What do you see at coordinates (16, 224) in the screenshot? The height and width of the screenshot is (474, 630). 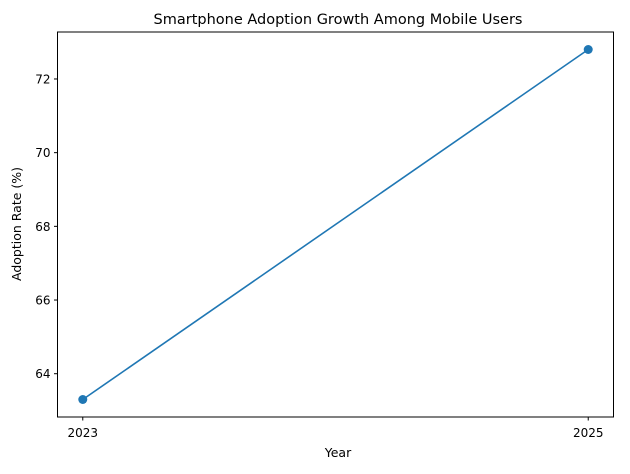 I see `y-axis-label: Adoption Rate (%)` at bounding box center [16, 224].